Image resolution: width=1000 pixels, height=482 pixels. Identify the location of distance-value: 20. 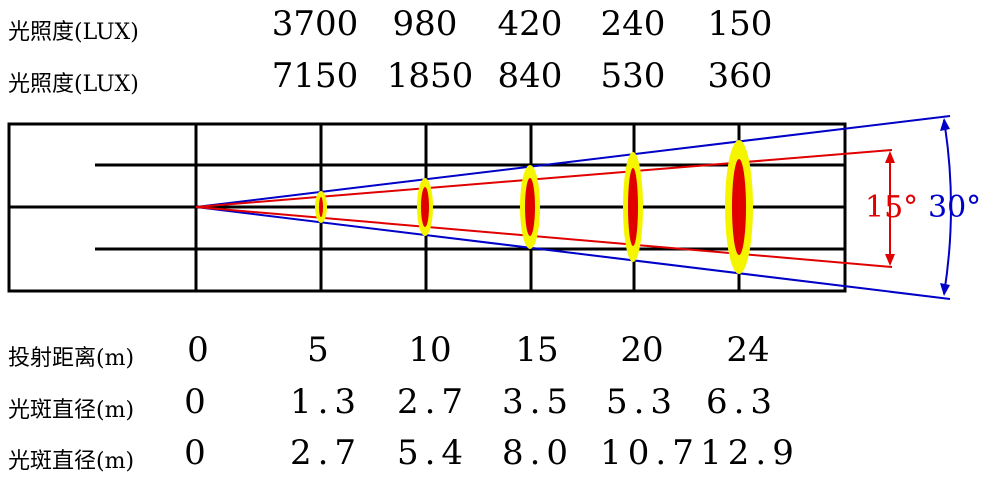
(642, 350).